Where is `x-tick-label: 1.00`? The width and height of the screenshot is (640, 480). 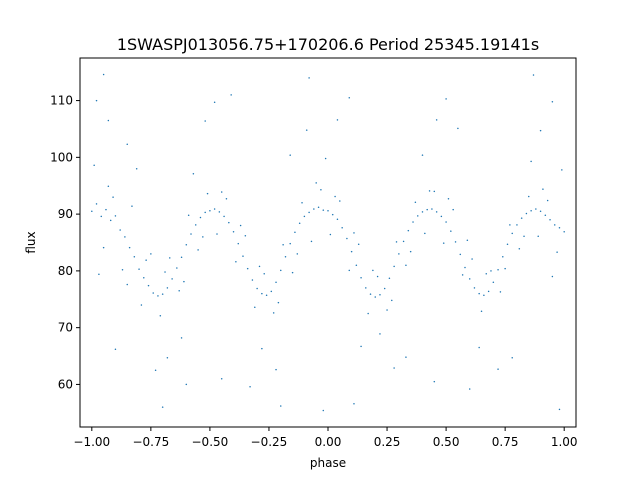 x-tick-label: 1.00 is located at coordinates (564, 442).